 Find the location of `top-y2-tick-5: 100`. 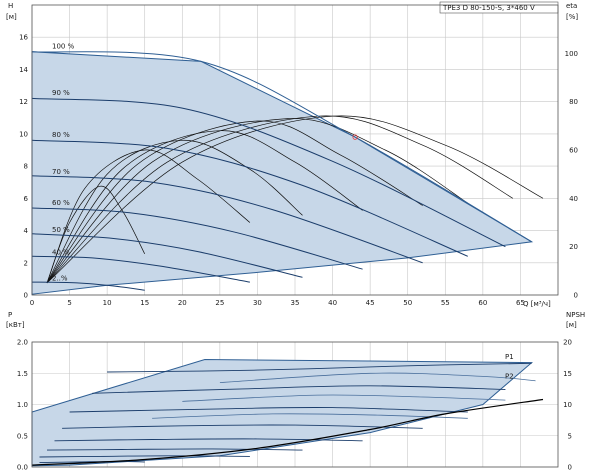

top-y2-tick-5: 100 is located at coordinates (571, 54).